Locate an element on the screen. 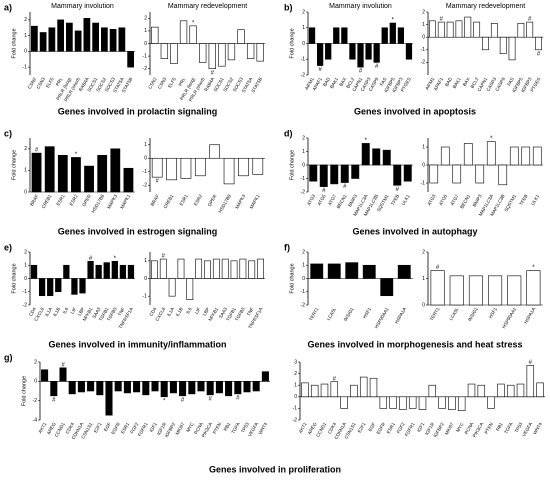 This screenshot has height=480, width=550. x-tick-label: MYC is located at coordinates (460, 427).